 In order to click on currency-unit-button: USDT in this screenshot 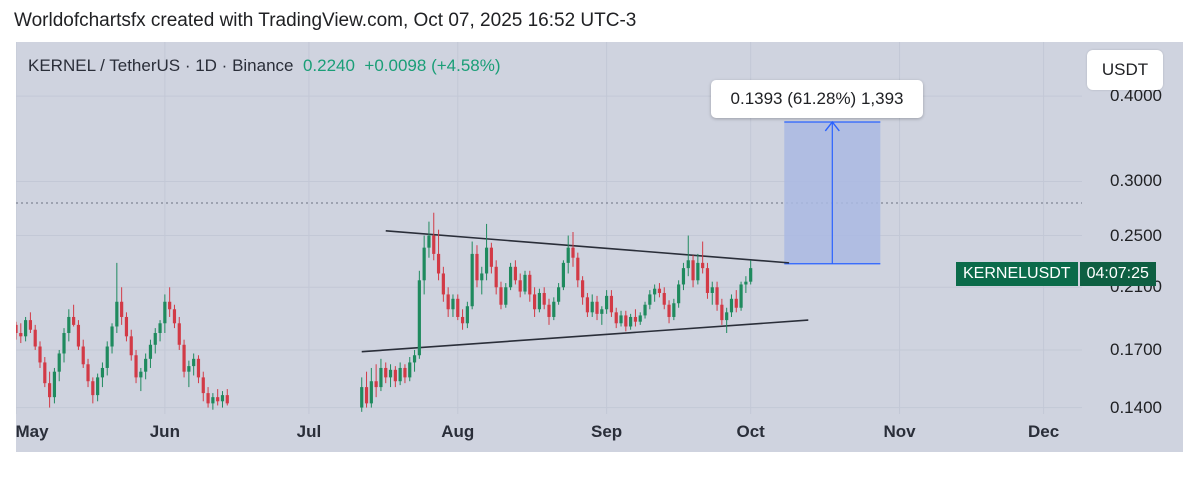, I will do `click(1125, 70)`.